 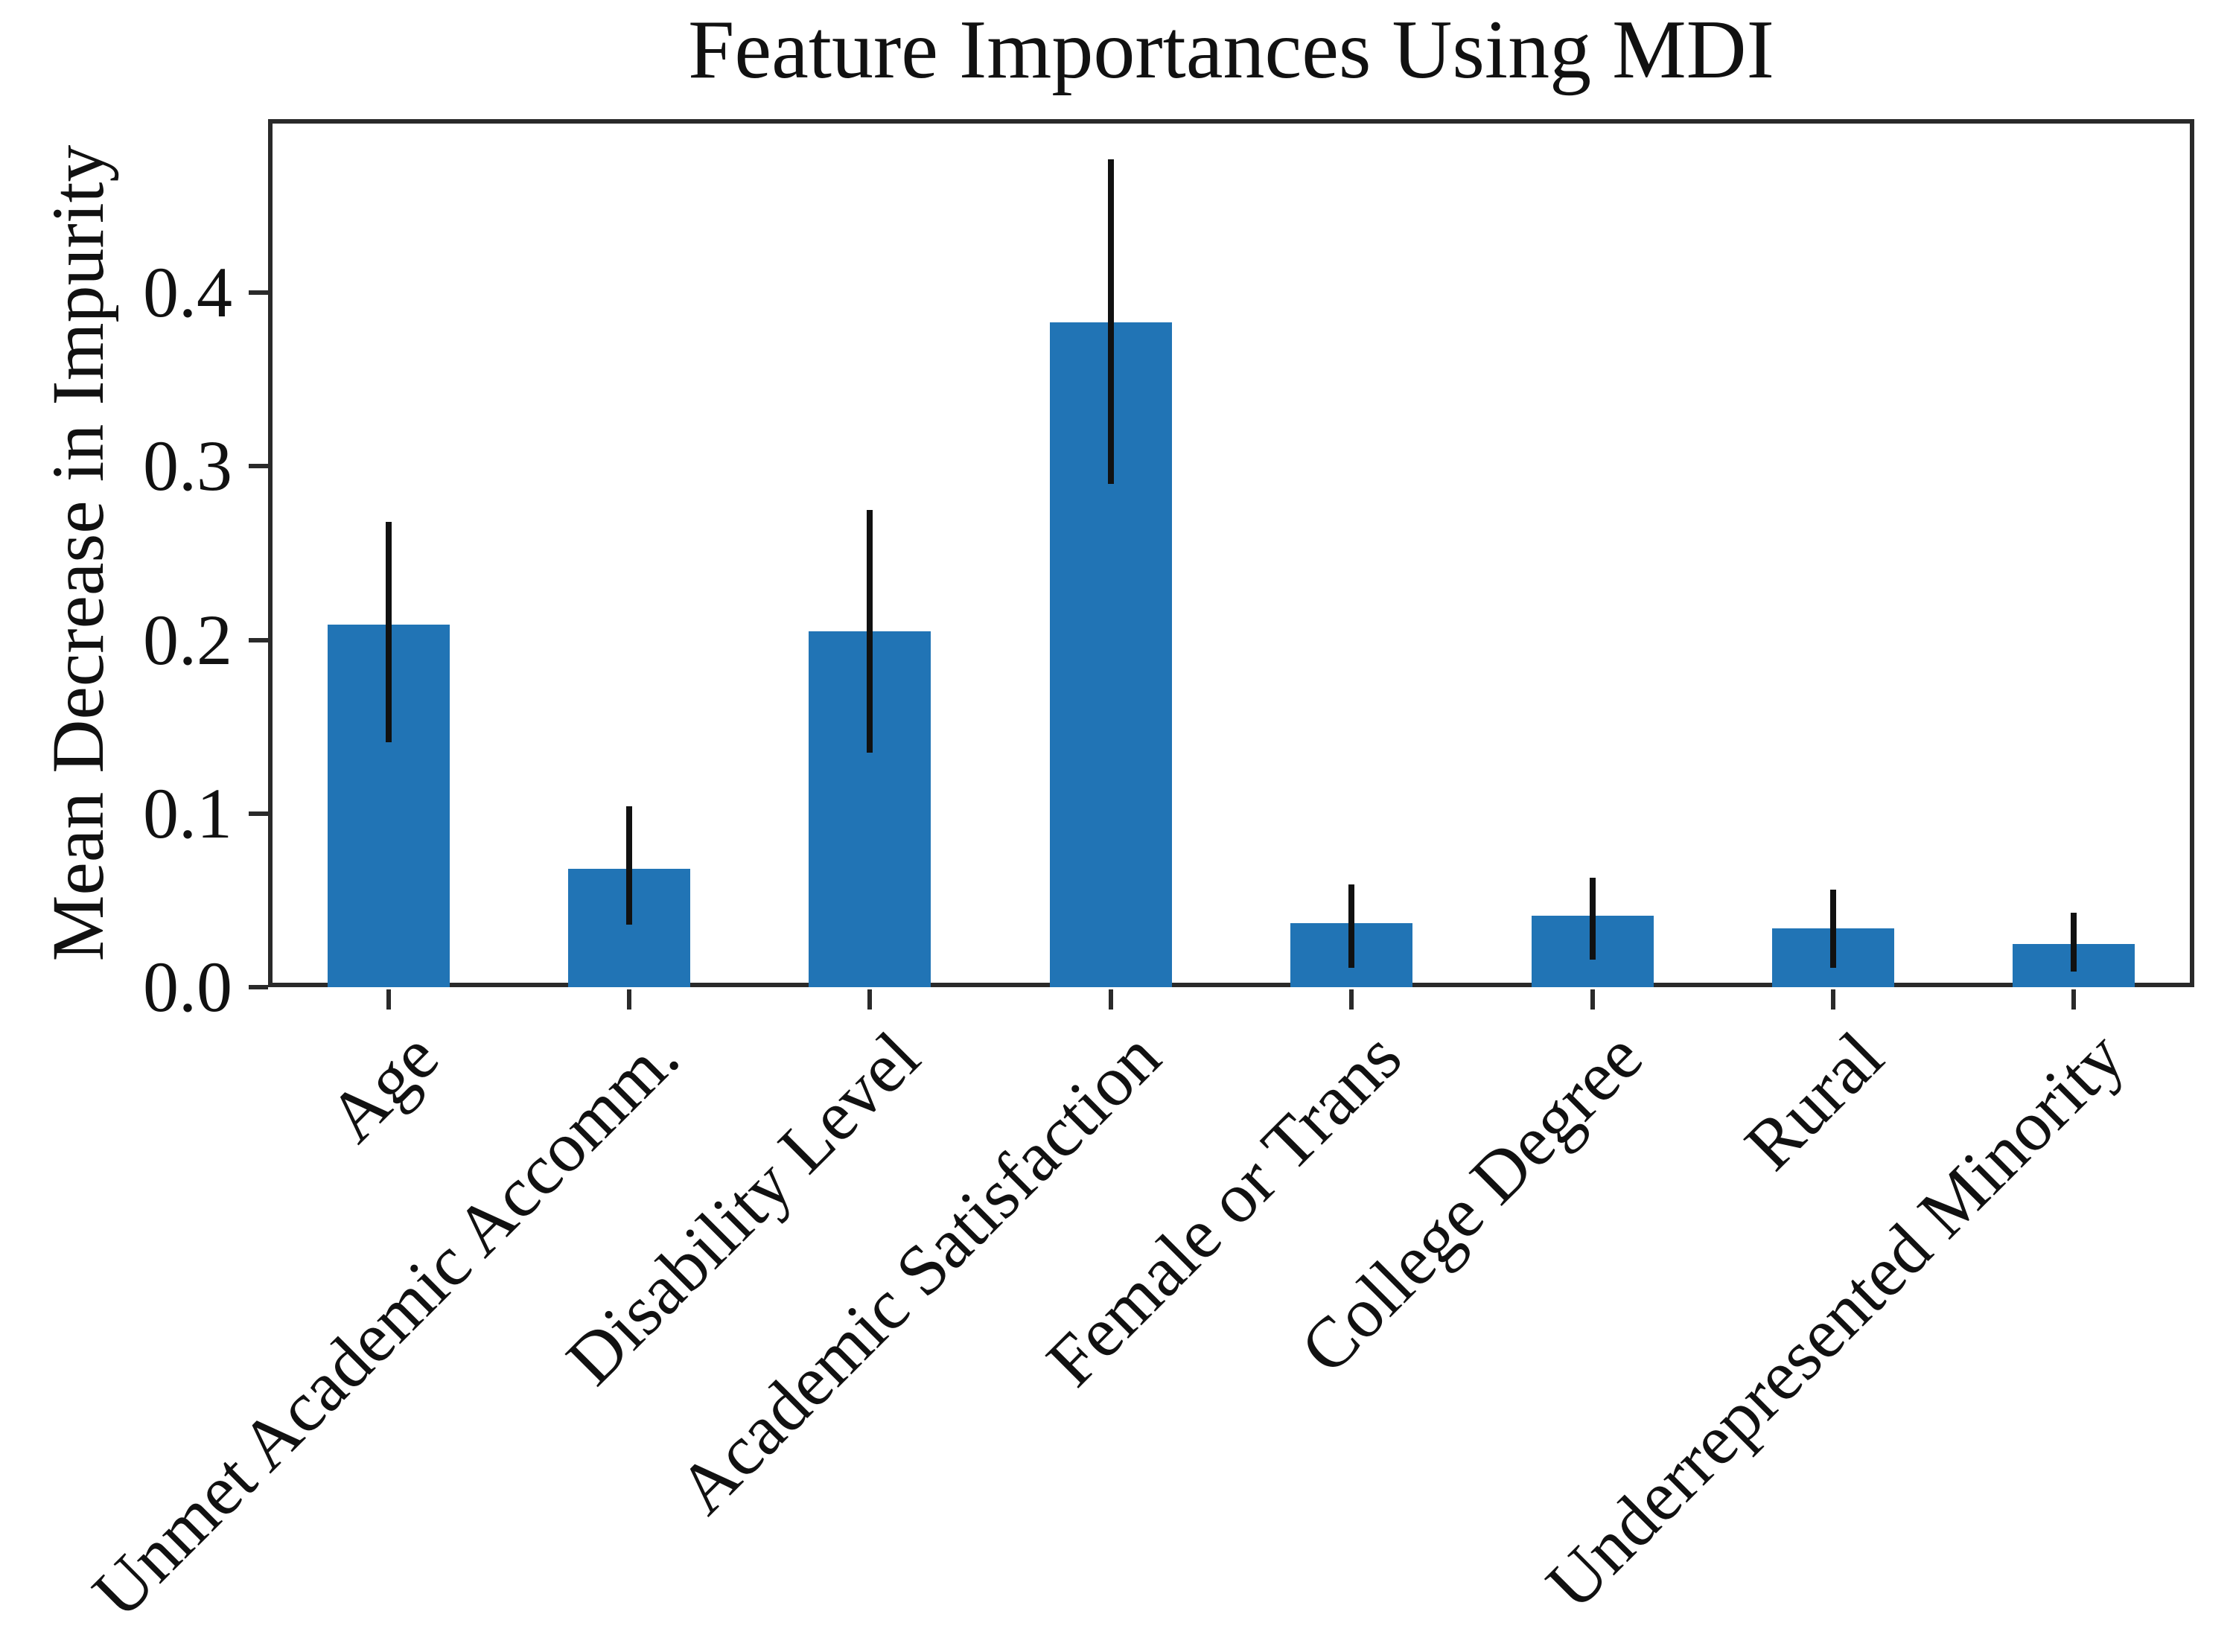 What do you see at coordinates (187, 466) in the screenshot?
I see `y-tick-label: 0.3` at bounding box center [187, 466].